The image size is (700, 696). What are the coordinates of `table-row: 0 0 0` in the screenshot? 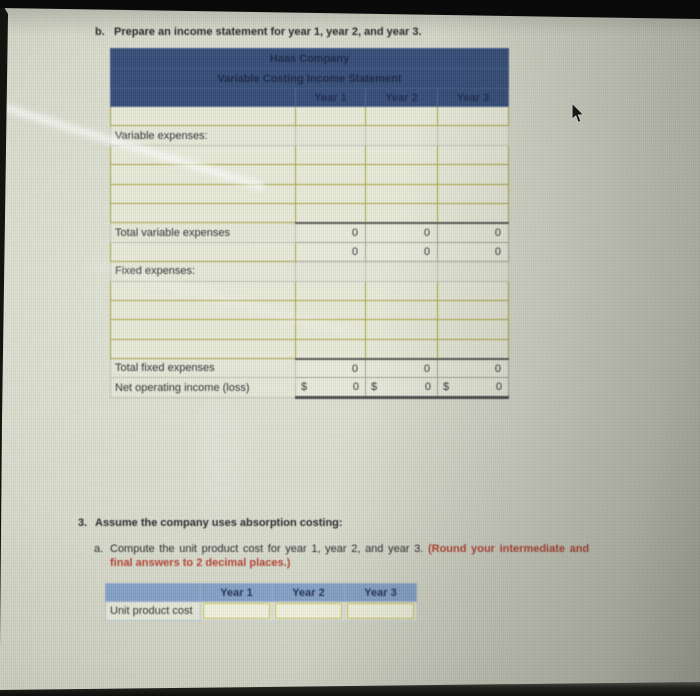 It's located at (310, 252).